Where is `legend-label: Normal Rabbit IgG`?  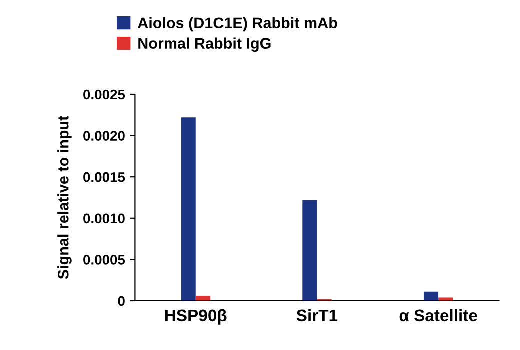 legend-label: Normal Rabbit IgG is located at coordinates (204, 45).